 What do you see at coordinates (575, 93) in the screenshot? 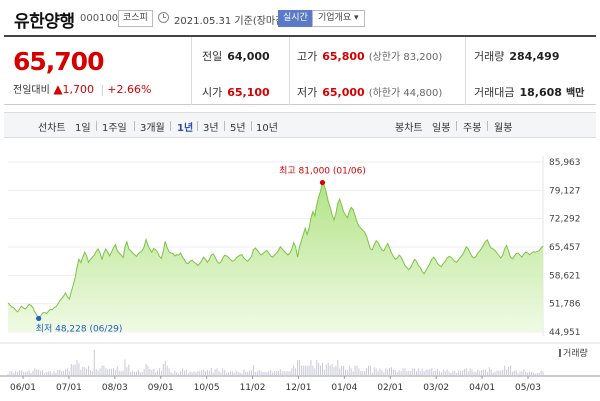
I see `trade-value-unit: 백만` at bounding box center [575, 93].